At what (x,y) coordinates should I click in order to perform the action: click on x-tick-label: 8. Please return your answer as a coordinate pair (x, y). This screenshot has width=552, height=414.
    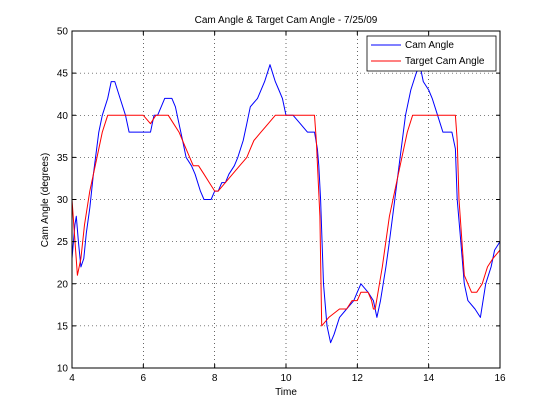
    Looking at the image, I should click on (215, 378).